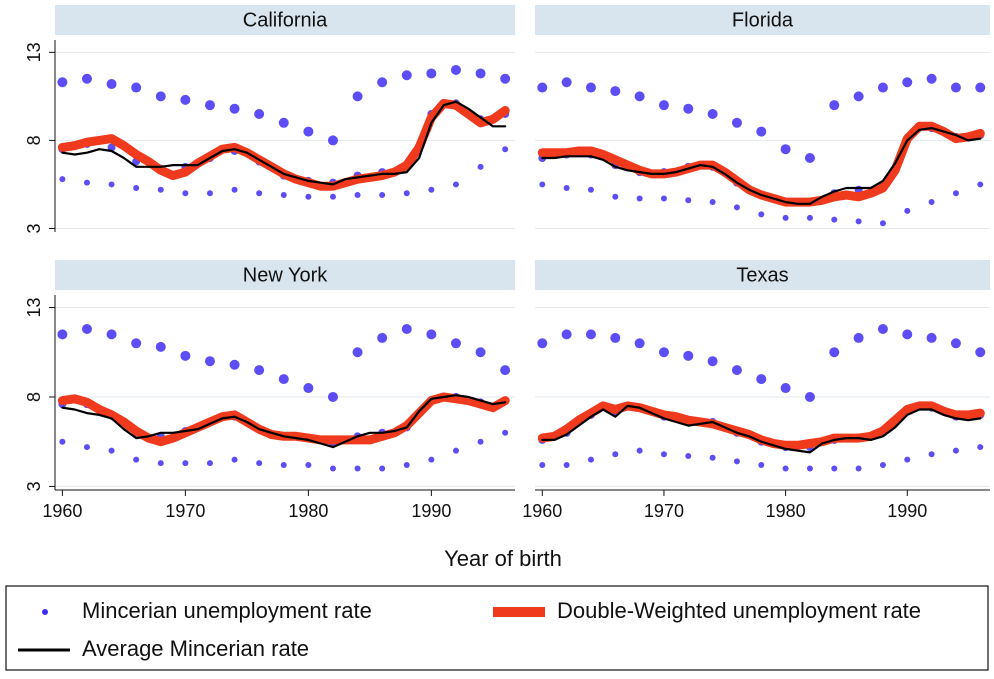 The height and width of the screenshot is (679, 994). What do you see at coordinates (739, 610) in the screenshot?
I see `legend-label: Double-Weighted unemployment rate` at bounding box center [739, 610].